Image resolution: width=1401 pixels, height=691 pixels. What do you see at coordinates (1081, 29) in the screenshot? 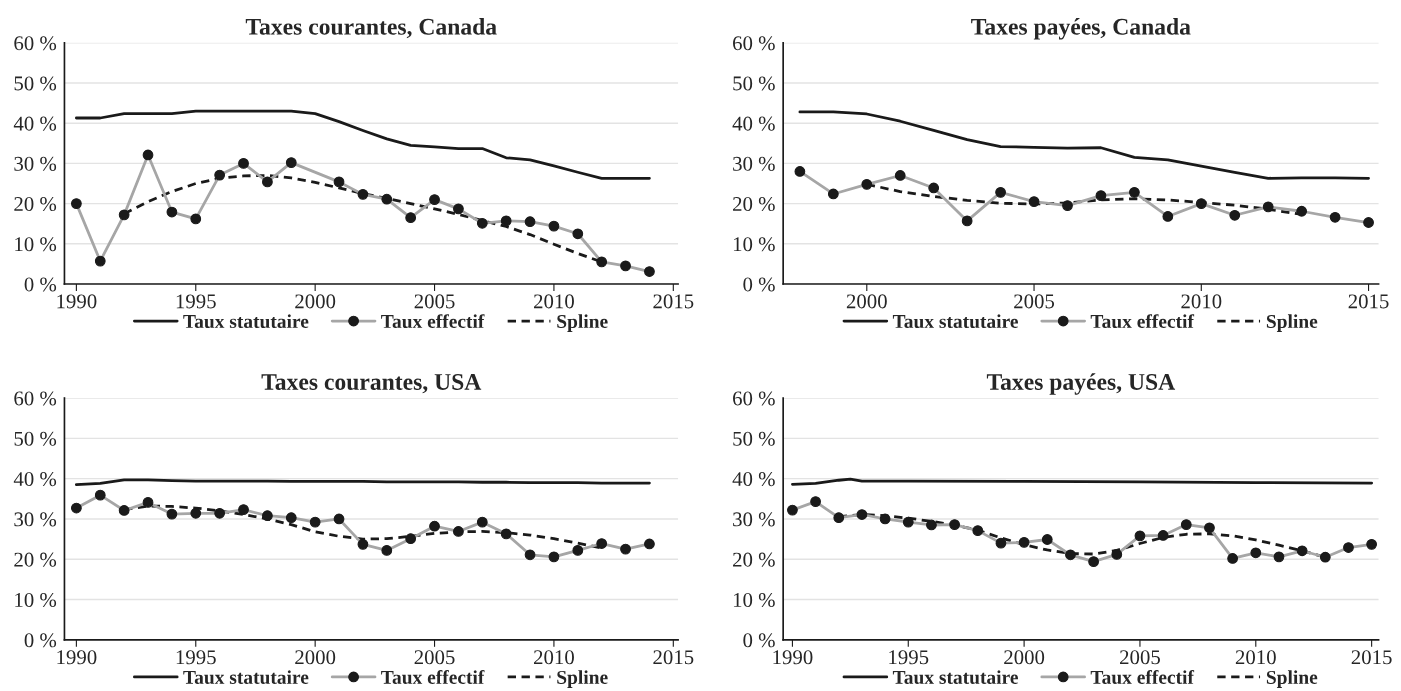
I see `chart-title: Taxes payées, Canada` at bounding box center [1081, 29].